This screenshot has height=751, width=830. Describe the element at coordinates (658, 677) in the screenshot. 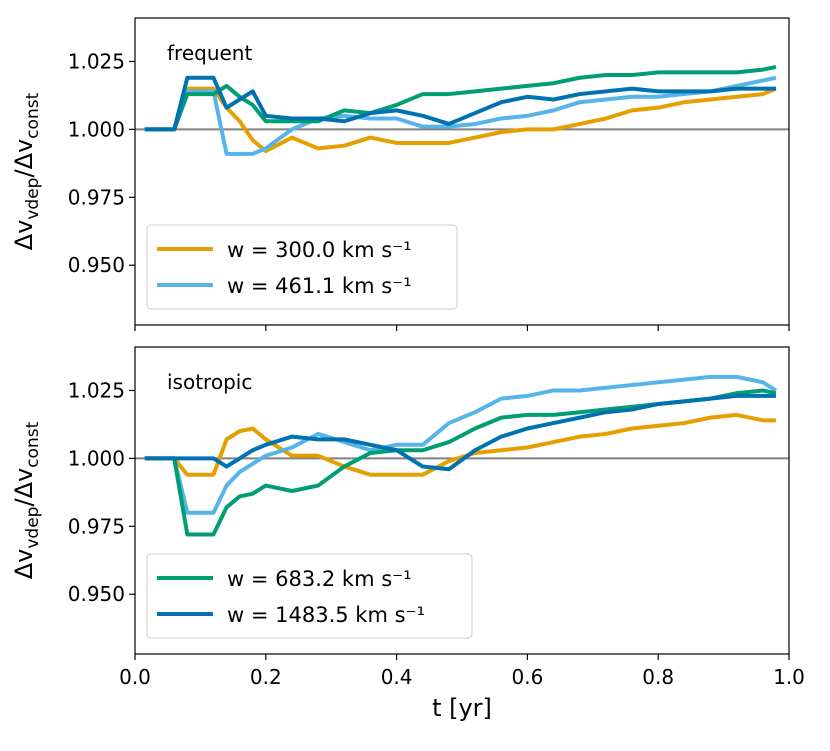

I see `x-tick-label: 0.8` at that location.